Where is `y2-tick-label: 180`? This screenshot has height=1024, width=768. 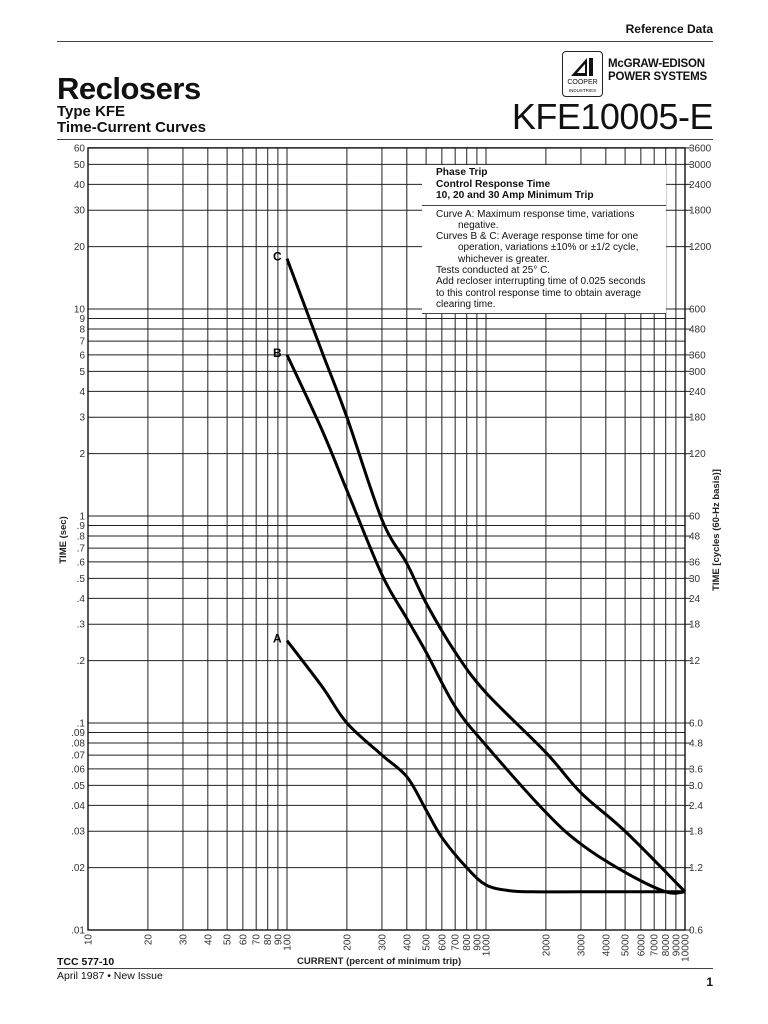
y2-tick-label: 180 is located at coordinates (697, 418).